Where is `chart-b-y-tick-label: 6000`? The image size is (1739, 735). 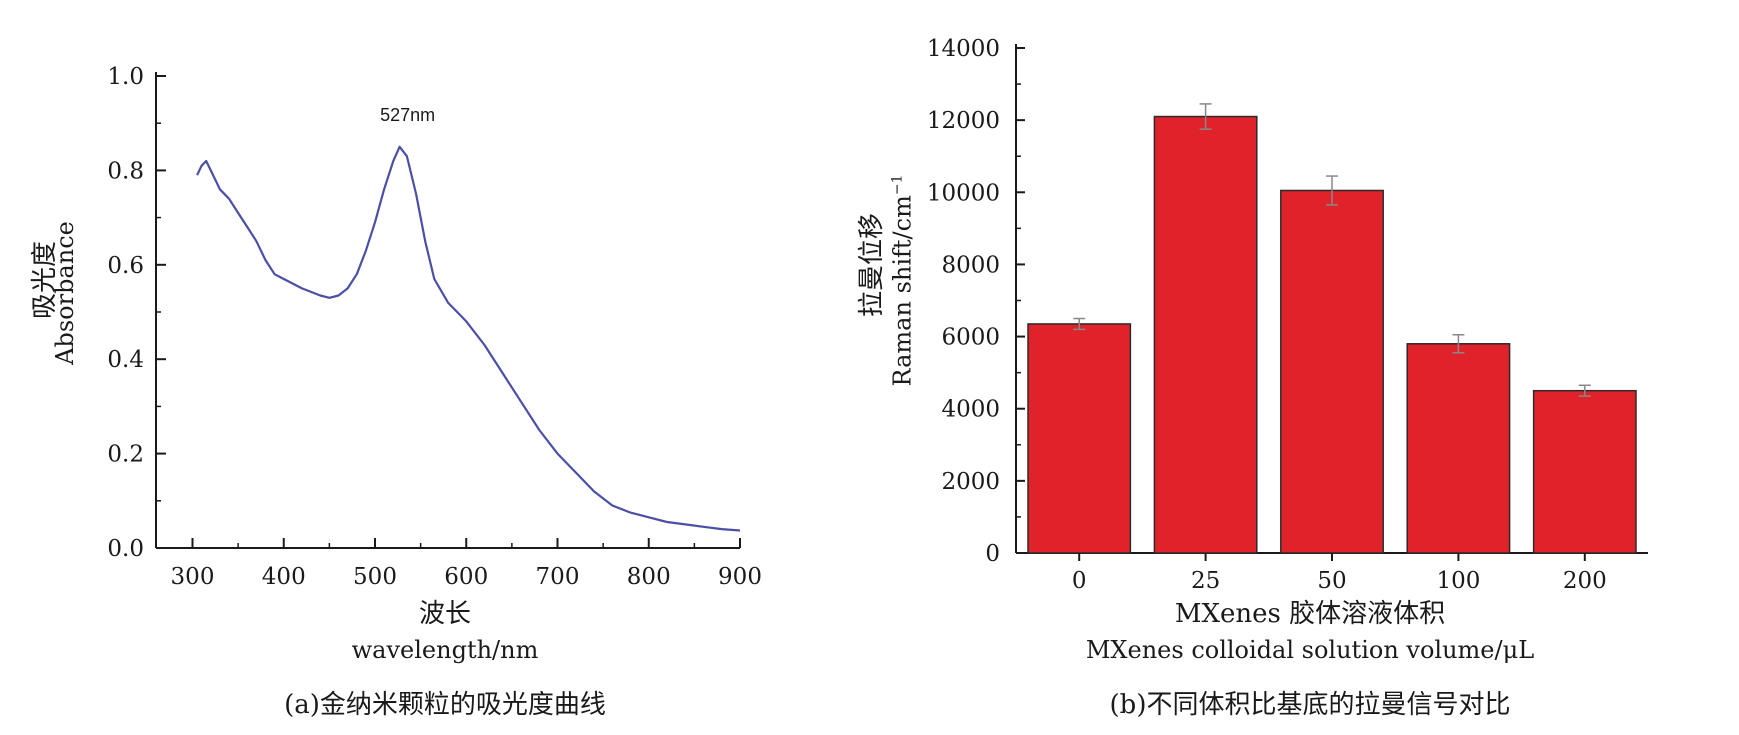
chart-b-y-tick-label: 6000 is located at coordinates (970, 338).